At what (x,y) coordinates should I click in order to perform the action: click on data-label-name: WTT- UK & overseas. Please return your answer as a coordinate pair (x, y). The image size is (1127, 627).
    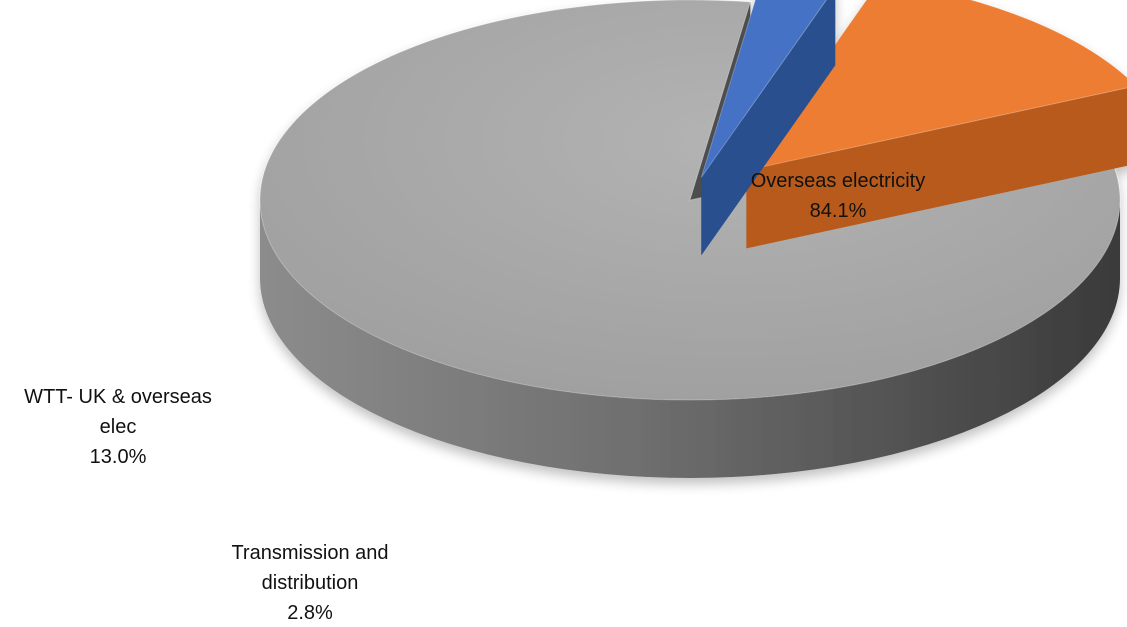
    Looking at the image, I should click on (118, 397).